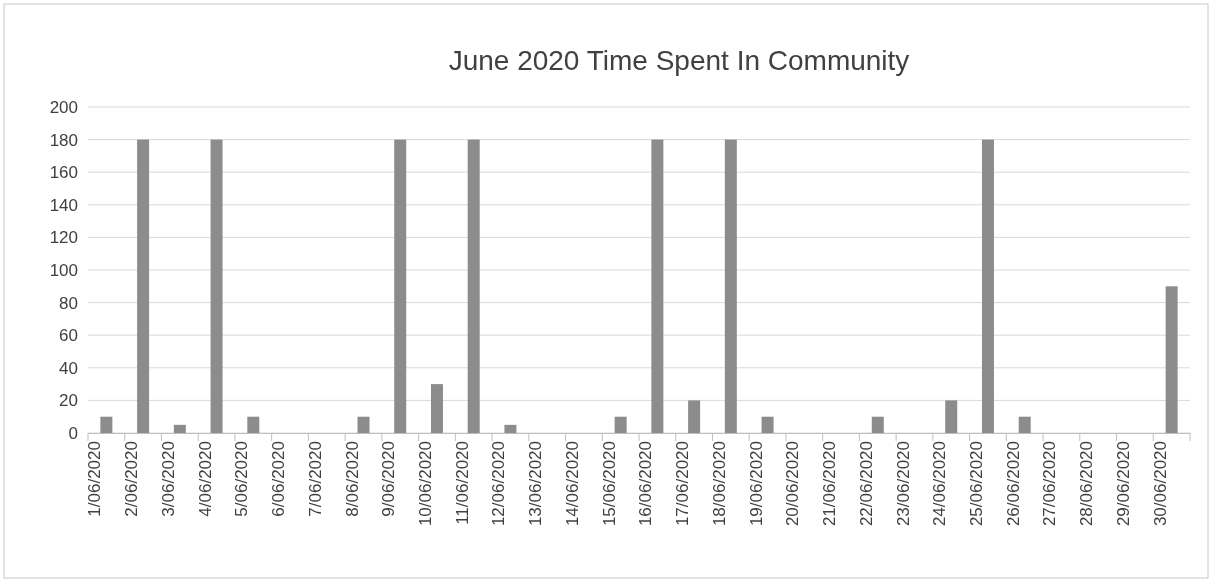 The height and width of the screenshot is (584, 1214). Describe the element at coordinates (977, 484) in the screenshot. I see `x-tick-label: 25/06/2020` at that location.